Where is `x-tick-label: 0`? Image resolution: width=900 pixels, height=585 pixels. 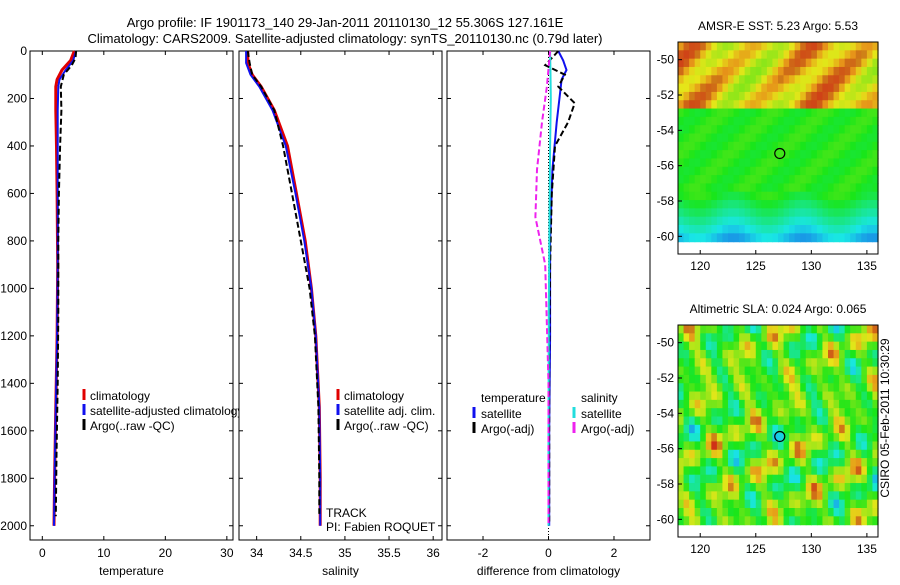 x-tick-label: 0 is located at coordinates (548, 553).